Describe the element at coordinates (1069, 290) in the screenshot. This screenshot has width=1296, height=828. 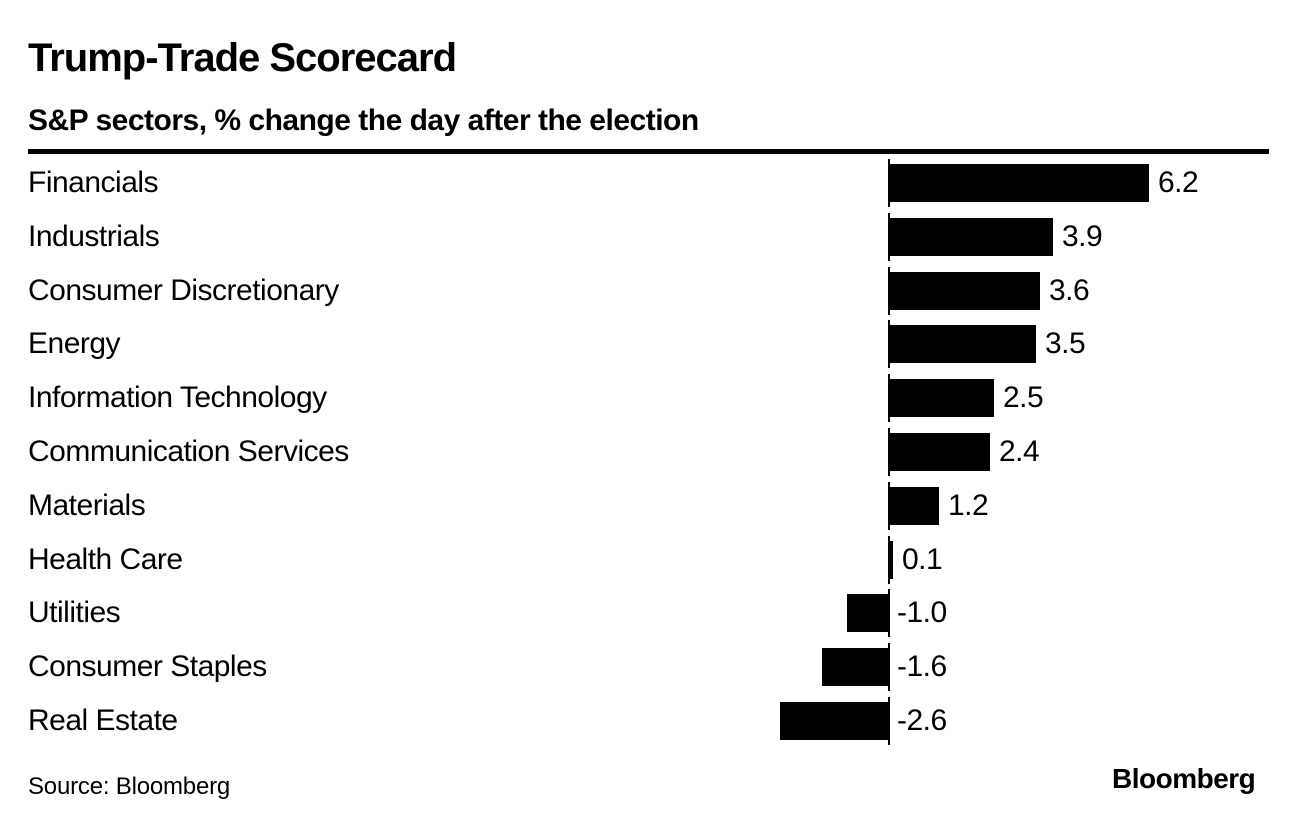
I see `value-label: 3.6` at that location.